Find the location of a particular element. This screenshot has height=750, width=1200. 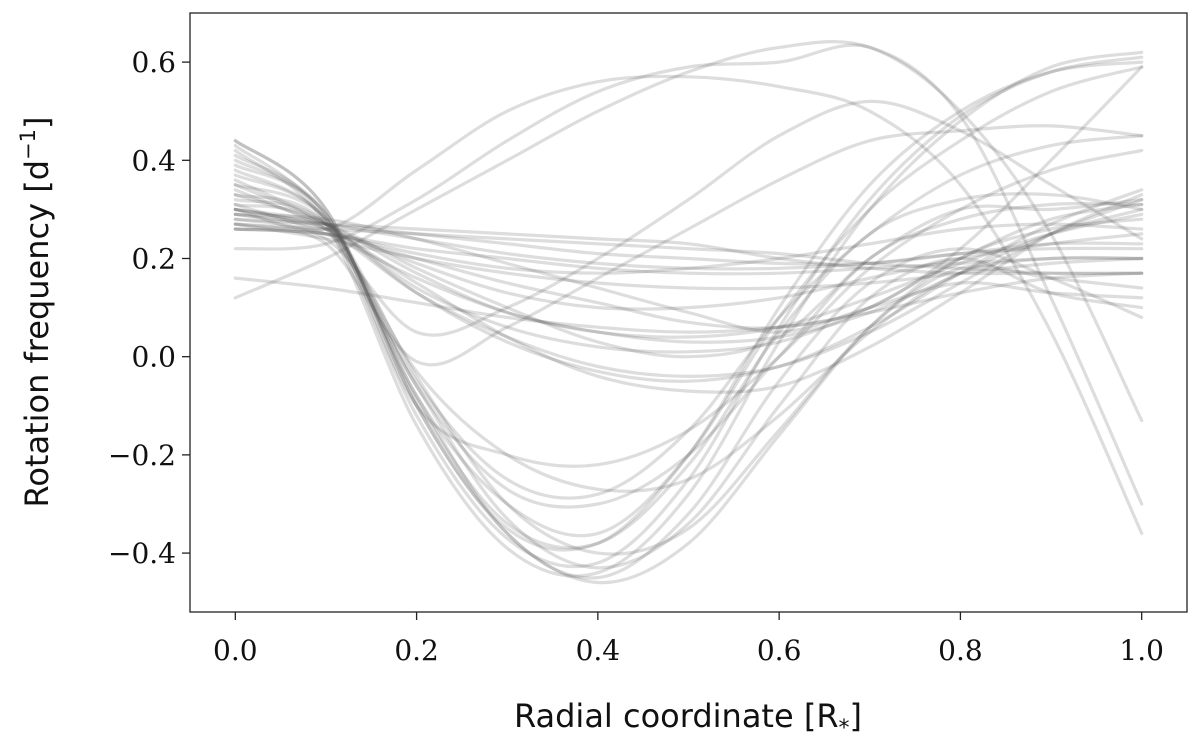

x-tick-label: 0.8 is located at coordinates (960, 650).